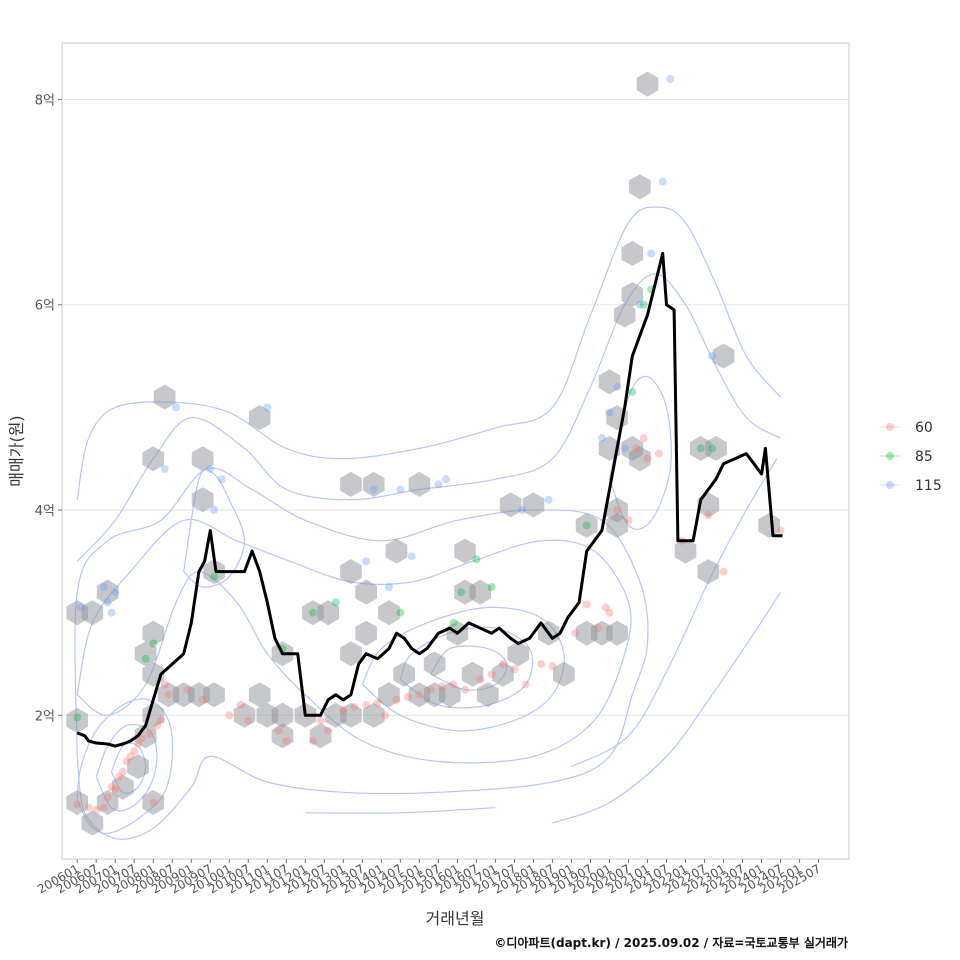 This screenshot has height=960, width=960. I want to click on legend-label: 85, so click(924, 457).